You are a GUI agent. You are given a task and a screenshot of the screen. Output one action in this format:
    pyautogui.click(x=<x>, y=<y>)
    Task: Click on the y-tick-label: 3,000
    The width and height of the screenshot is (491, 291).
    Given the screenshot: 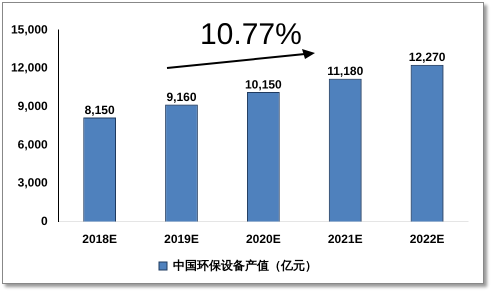 What is the action you would take?
    pyautogui.click(x=33, y=183)
    